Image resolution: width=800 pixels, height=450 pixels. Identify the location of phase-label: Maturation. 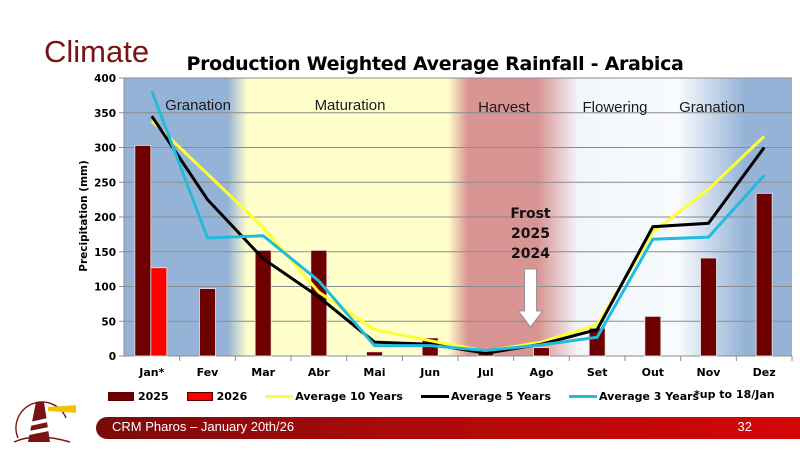
(350, 105).